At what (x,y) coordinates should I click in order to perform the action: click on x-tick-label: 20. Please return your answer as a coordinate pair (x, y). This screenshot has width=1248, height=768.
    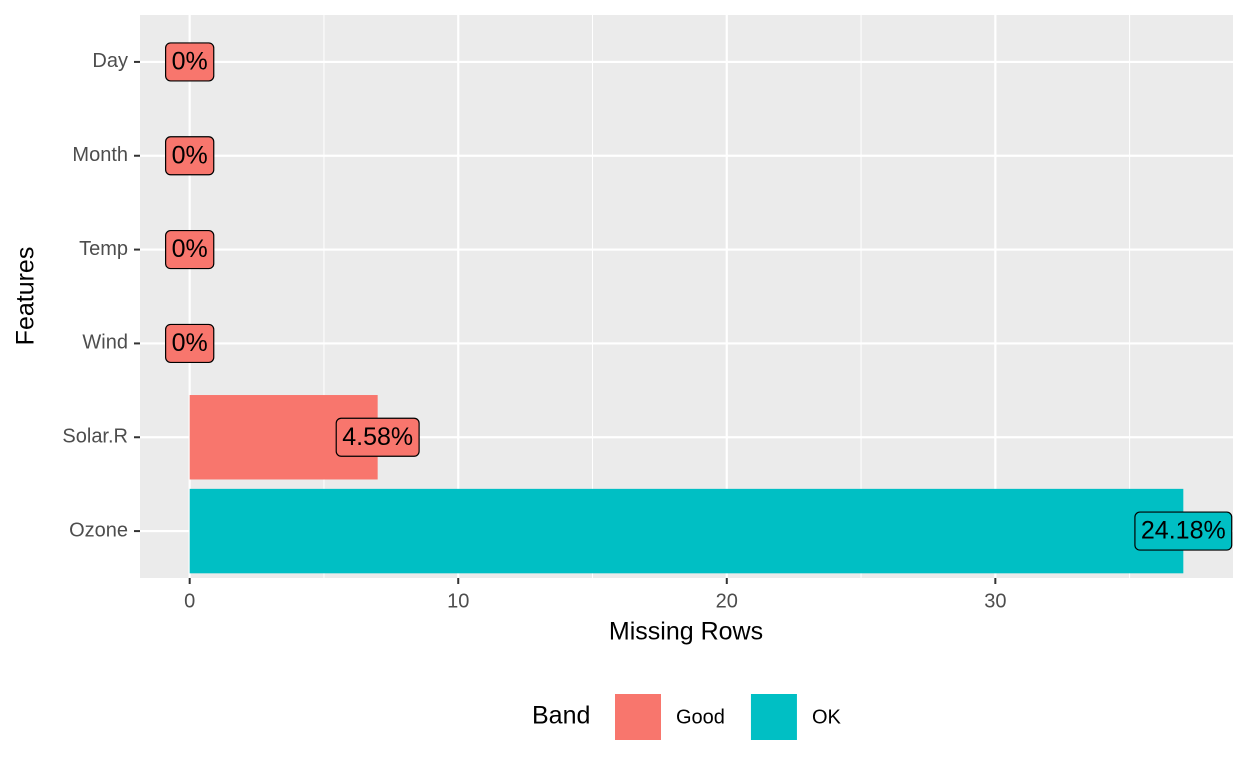
    Looking at the image, I should click on (727, 601).